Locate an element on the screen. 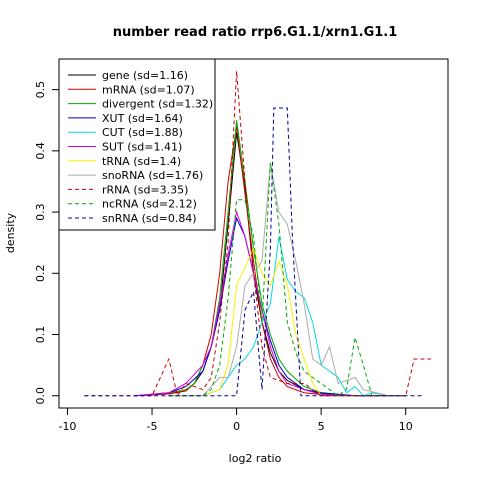 The height and width of the screenshot is (480, 480). y-tick-label: 0.2 is located at coordinates (40, 274).